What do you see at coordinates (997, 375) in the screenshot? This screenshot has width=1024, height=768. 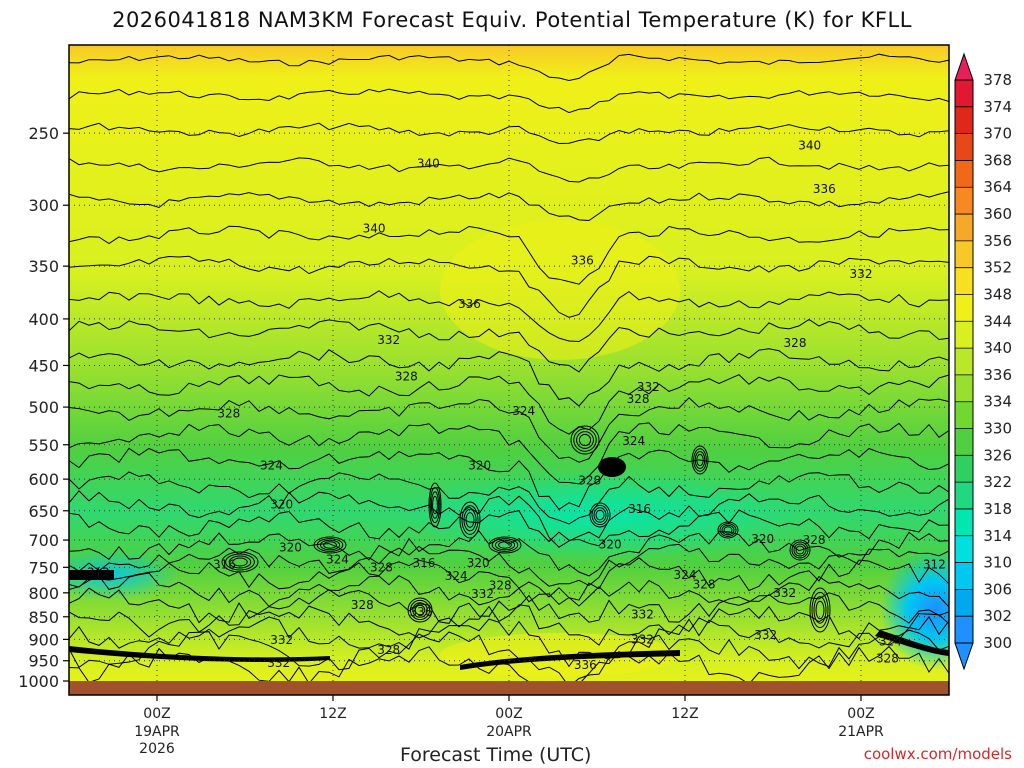 I see `colorbar-label: 336` at bounding box center [997, 375].